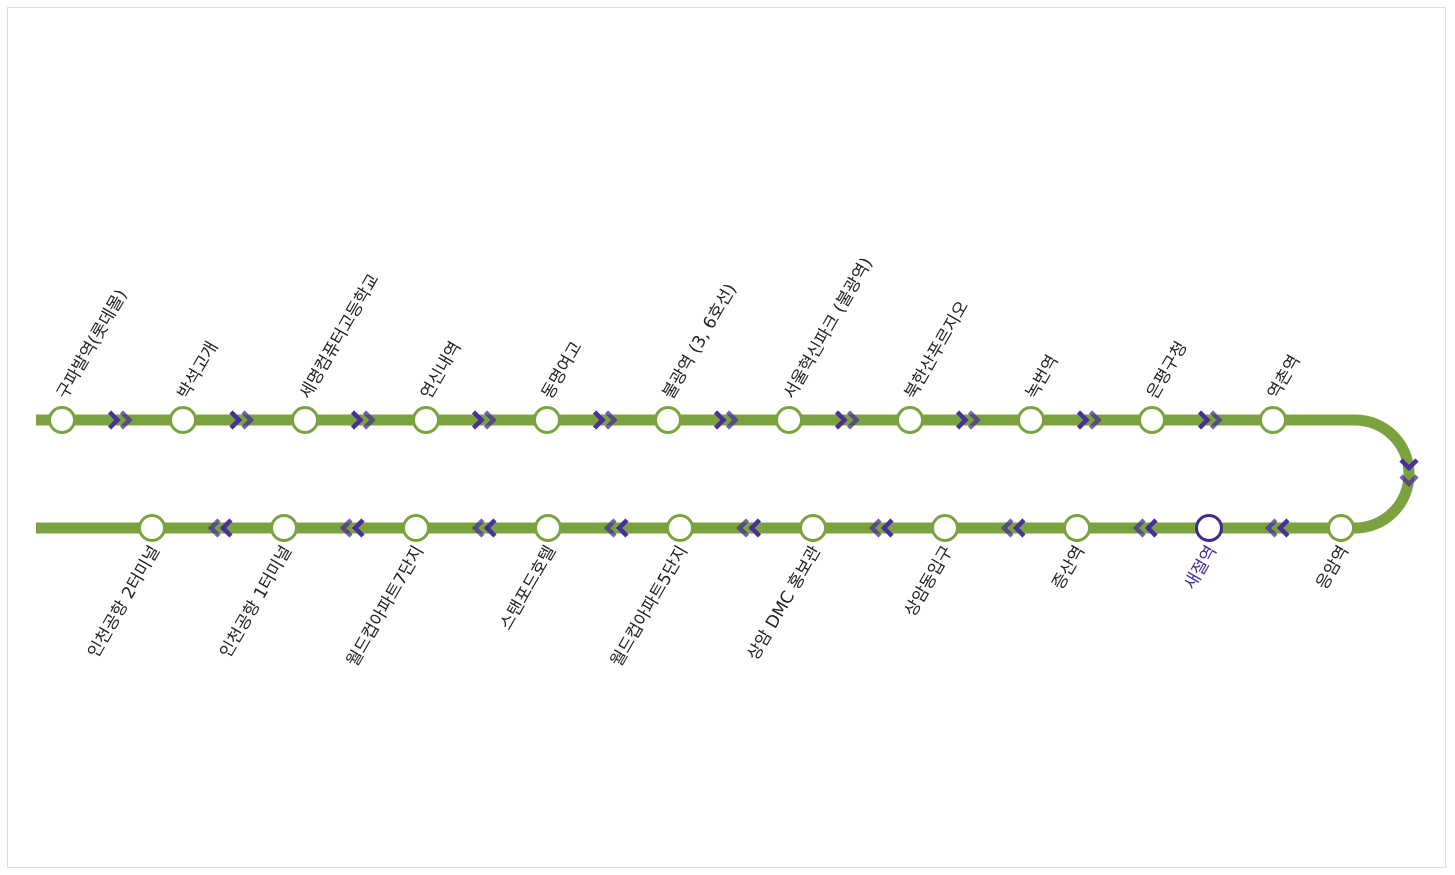 Image resolution: width=1455 pixels, height=875 pixels. I want to click on stop-label: 연신내역, so click(441, 370).